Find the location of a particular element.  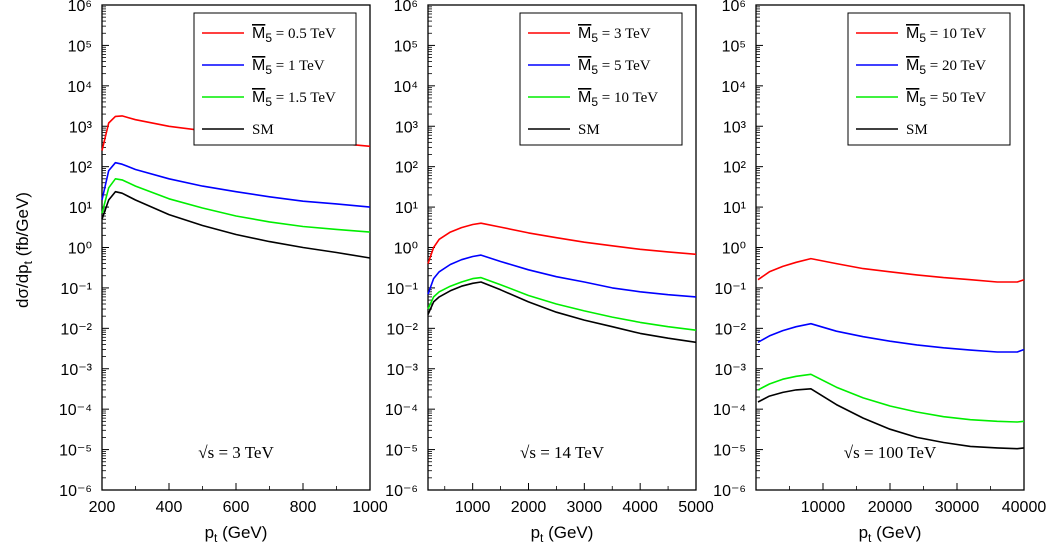

legend-label: M5 = 20 TeV is located at coordinates (946, 67).